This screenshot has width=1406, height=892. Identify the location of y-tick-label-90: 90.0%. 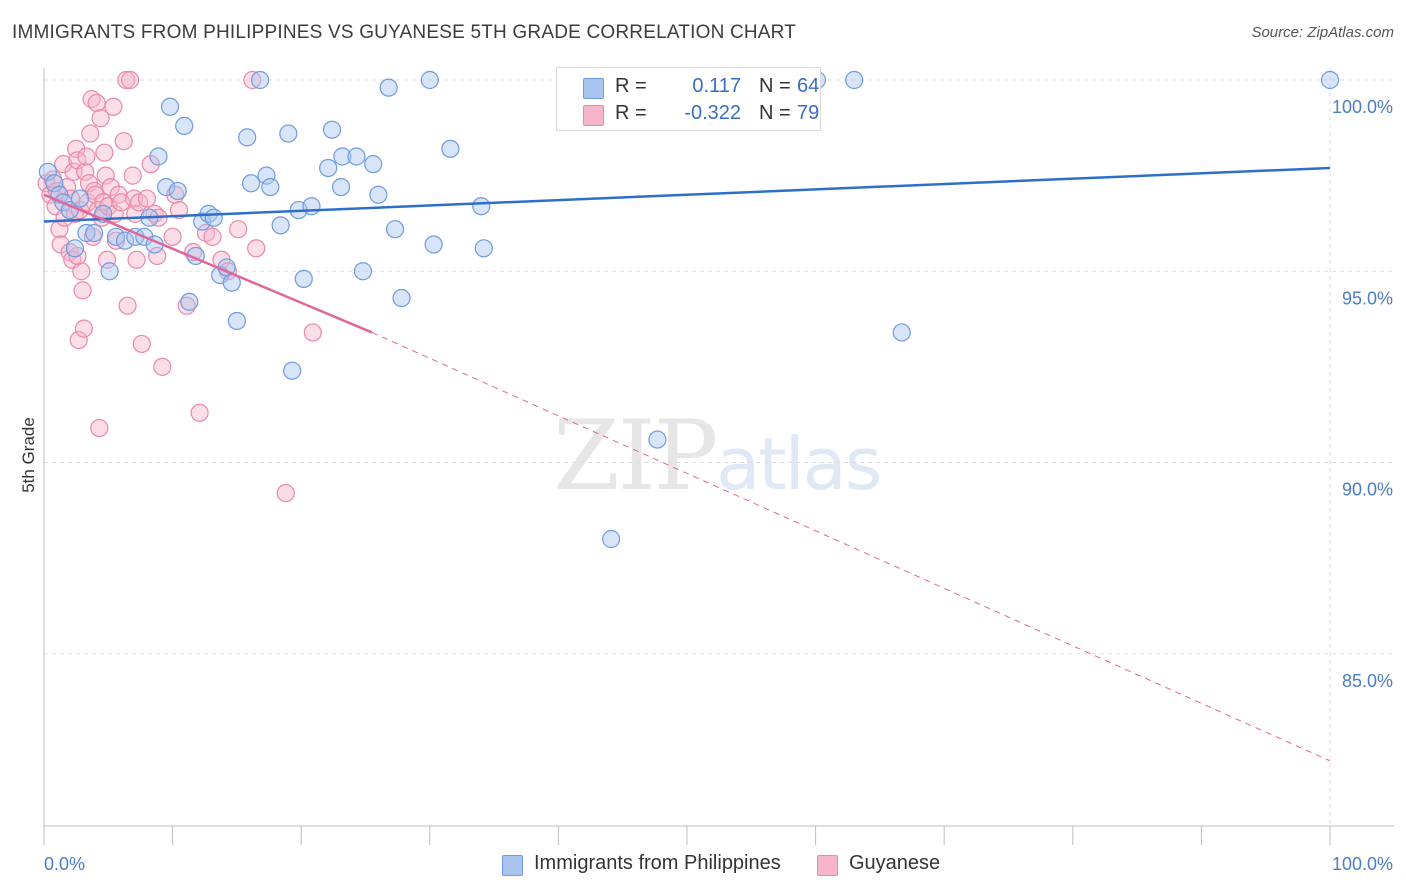
(1367, 490).